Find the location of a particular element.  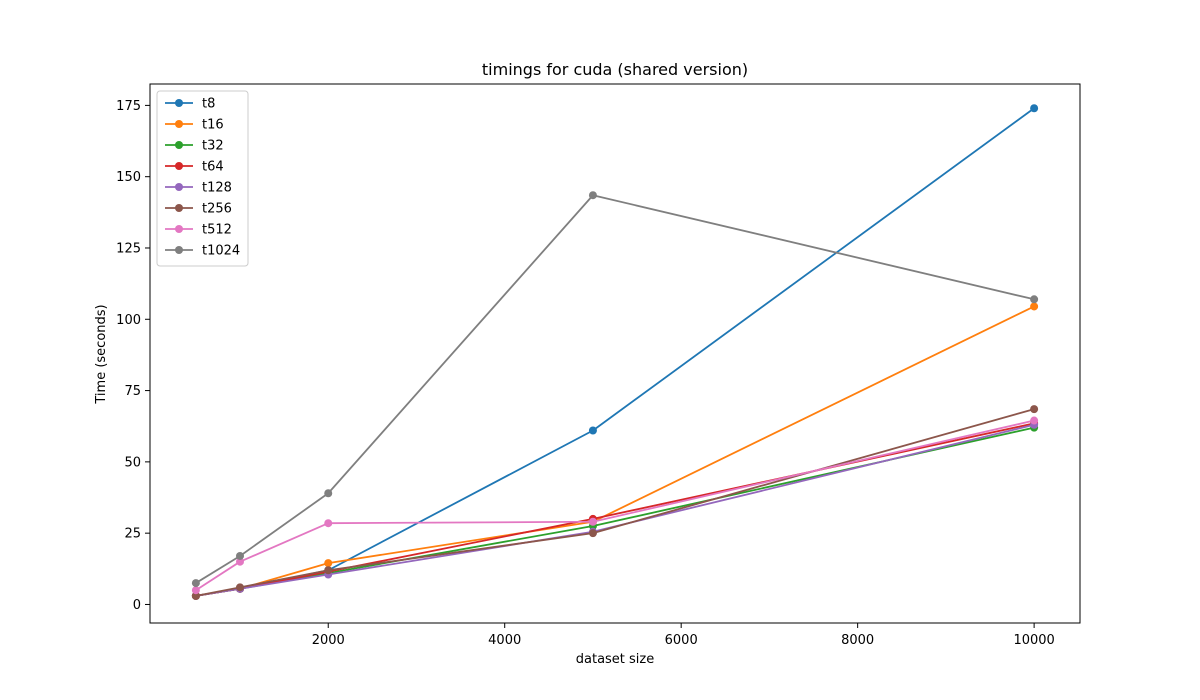

legend-label-t256: t256 is located at coordinates (217, 209).